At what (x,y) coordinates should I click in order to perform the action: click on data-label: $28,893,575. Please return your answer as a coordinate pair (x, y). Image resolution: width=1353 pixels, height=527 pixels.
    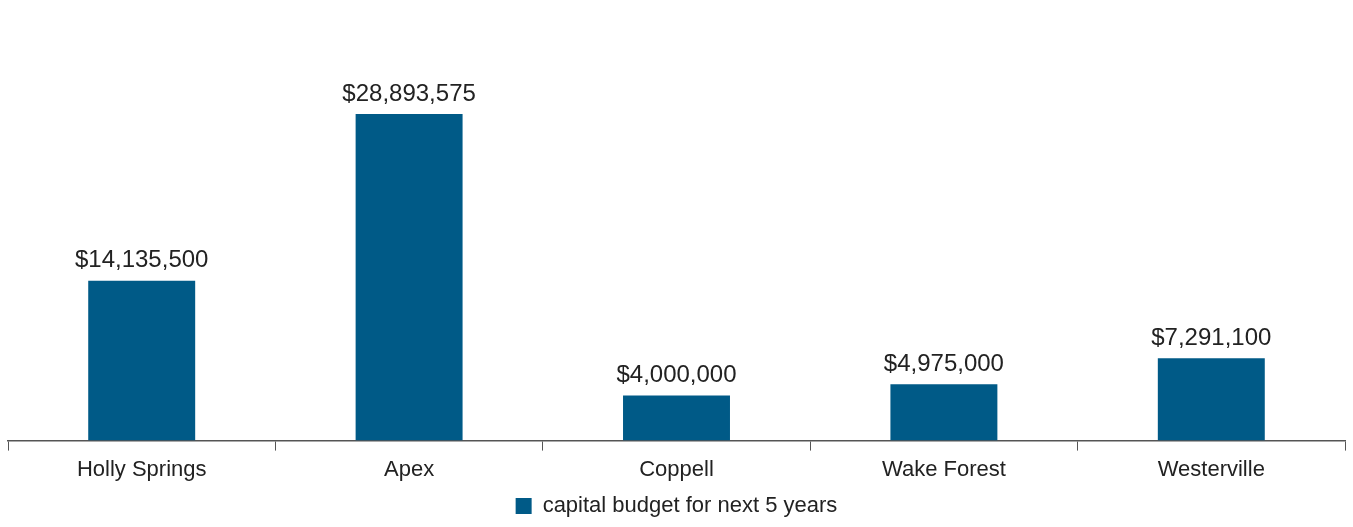
    Looking at the image, I should click on (409, 92).